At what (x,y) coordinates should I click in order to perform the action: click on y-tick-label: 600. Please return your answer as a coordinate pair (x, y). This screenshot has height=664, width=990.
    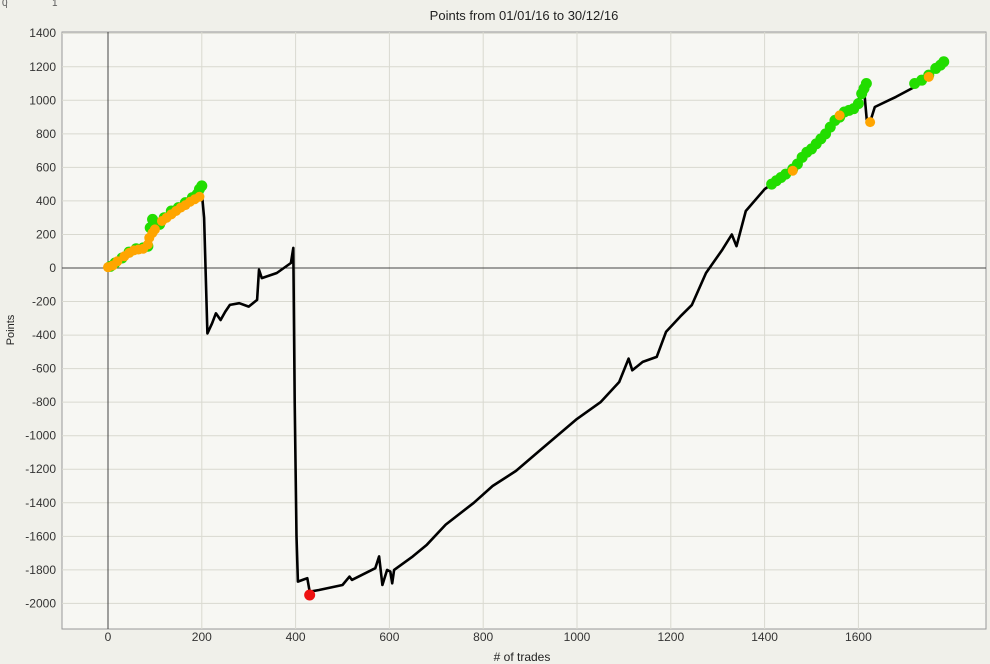
    Looking at the image, I should click on (46, 167).